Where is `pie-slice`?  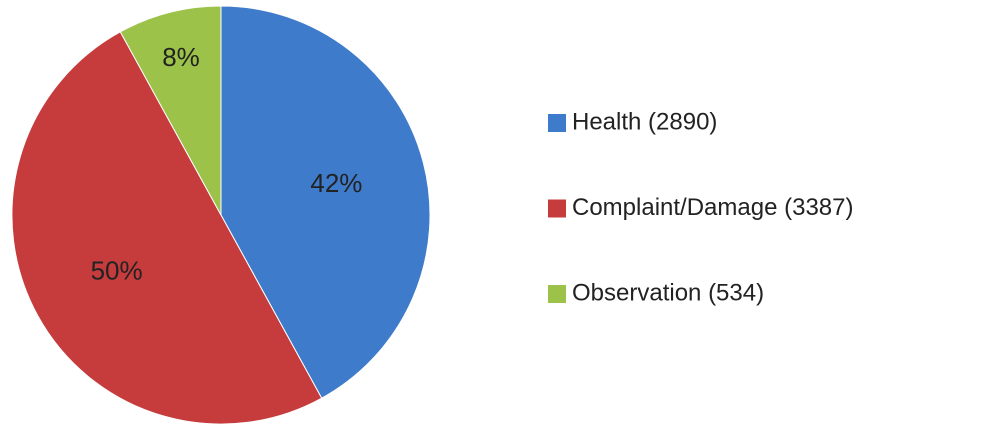 pie-slice is located at coordinates (170, 110).